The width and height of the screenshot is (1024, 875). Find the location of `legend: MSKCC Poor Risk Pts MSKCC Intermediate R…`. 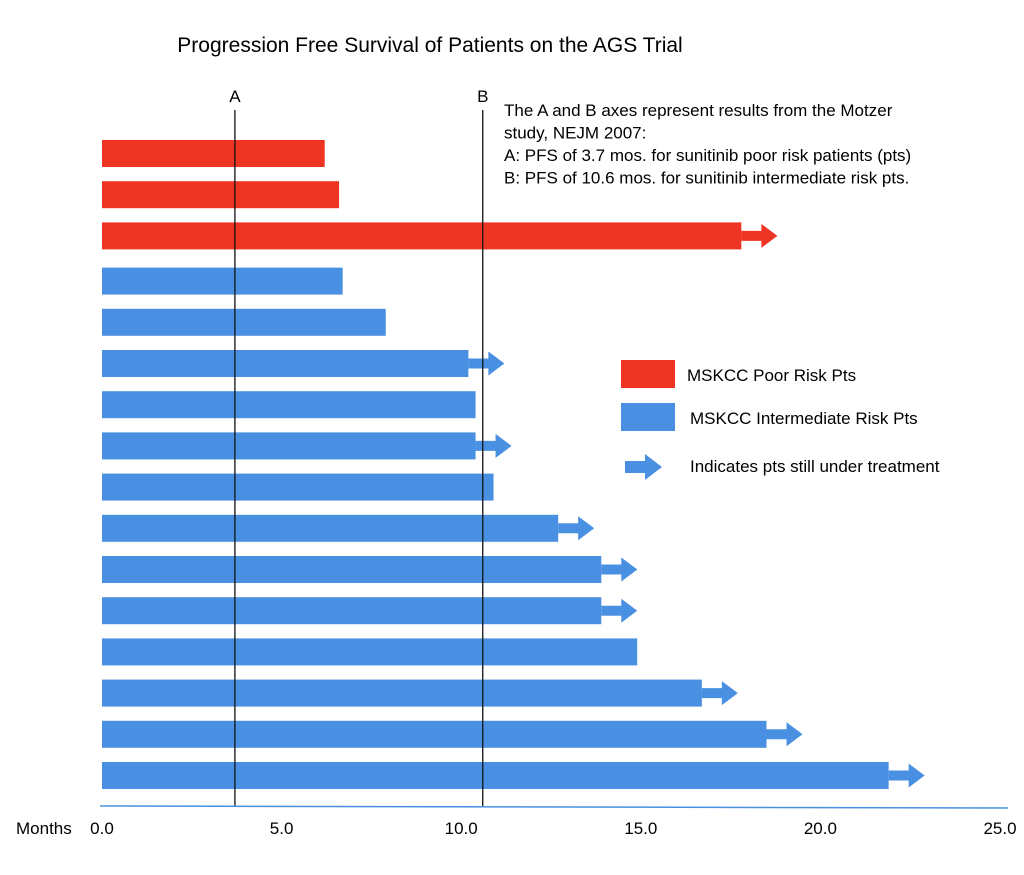

legend: MSKCC Poor Risk Pts MSKCC Intermediate R… is located at coordinates (780, 420).